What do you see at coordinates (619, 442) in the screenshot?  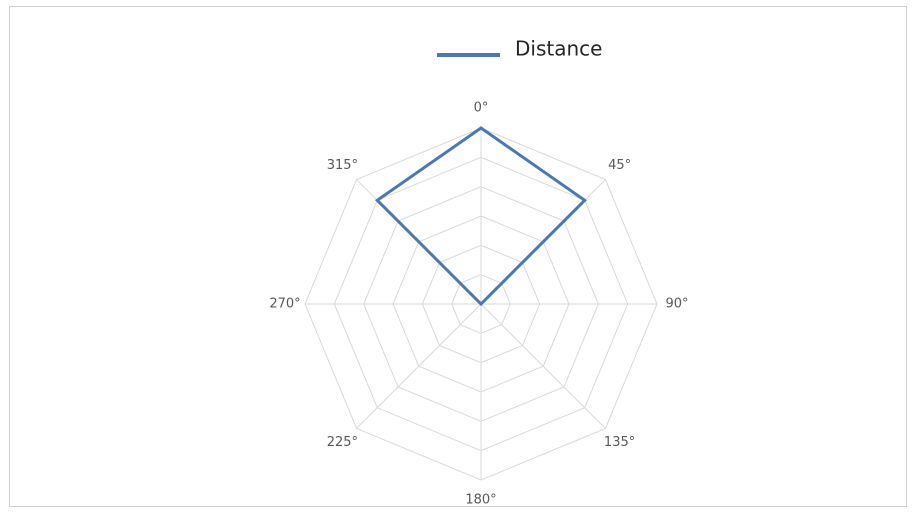 I see `axis-label: 135°` at bounding box center [619, 442].